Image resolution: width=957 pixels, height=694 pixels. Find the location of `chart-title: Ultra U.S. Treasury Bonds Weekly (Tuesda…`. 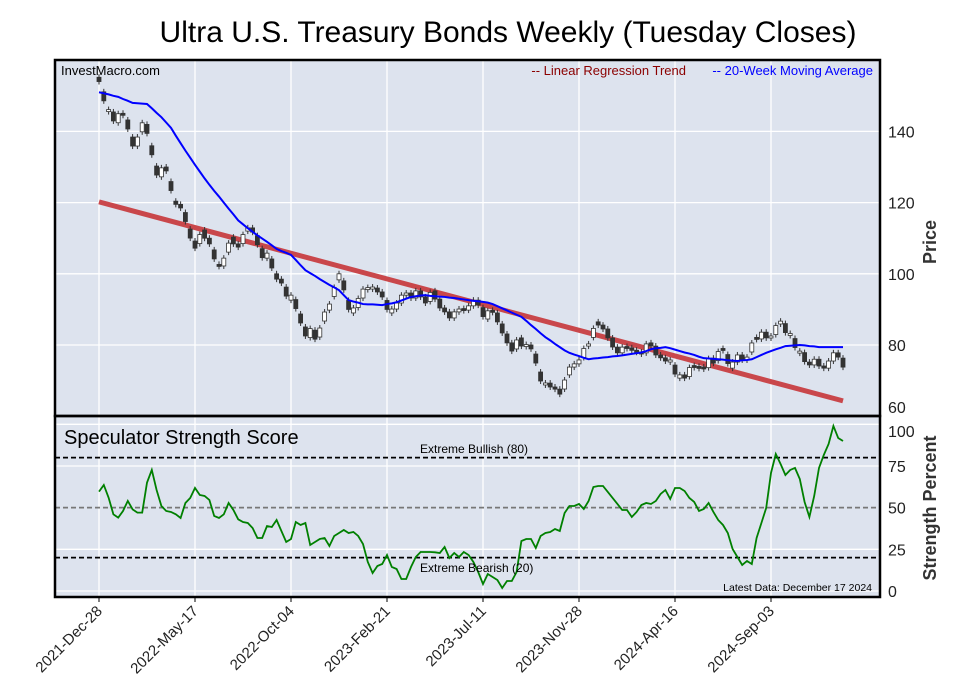

chart-title: Ultra U.S. Treasury Bonds Weekly (Tuesda… is located at coordinates (508, 32).